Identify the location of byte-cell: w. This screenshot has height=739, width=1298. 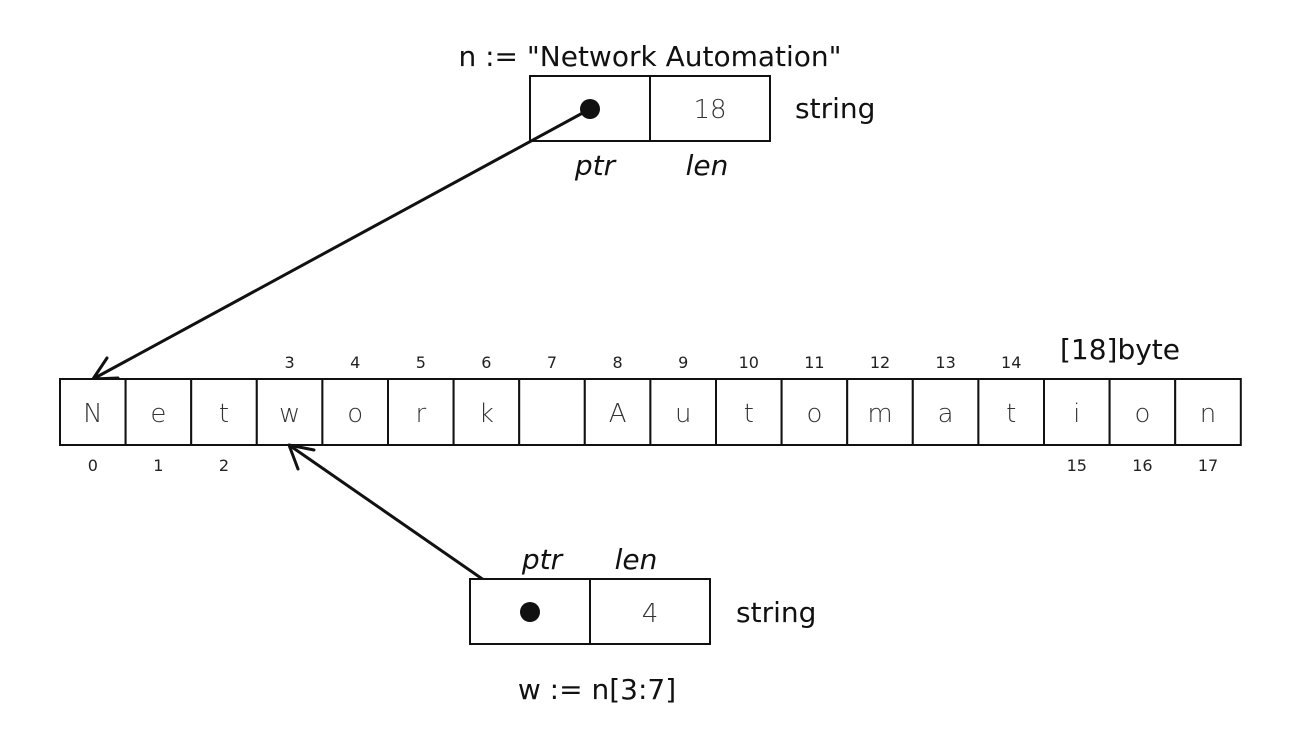
(289, 412).